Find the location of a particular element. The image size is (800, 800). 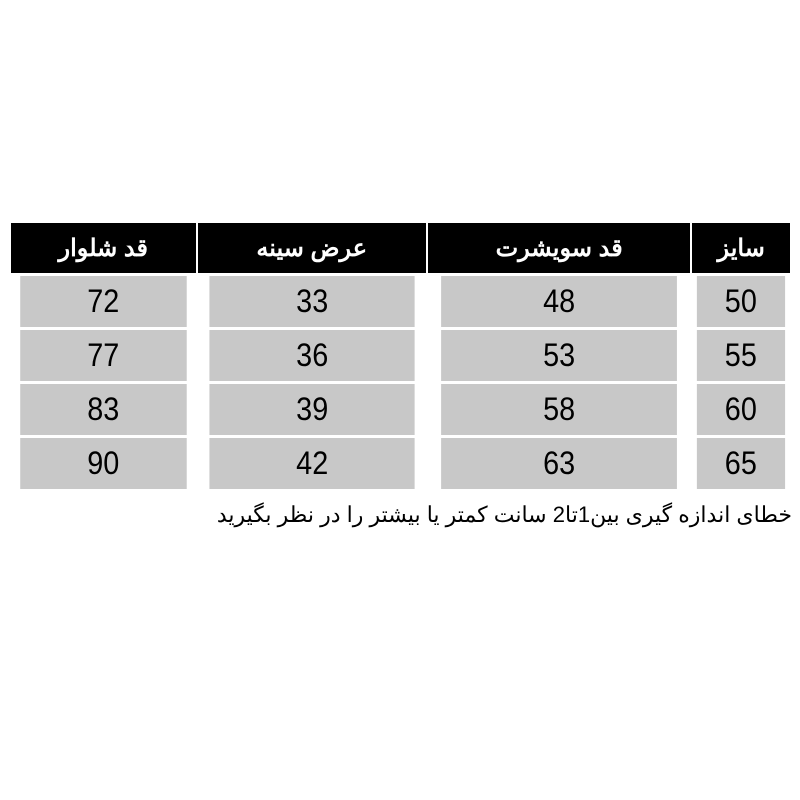

cell-size: 50 is located at coordinates (741, 301).